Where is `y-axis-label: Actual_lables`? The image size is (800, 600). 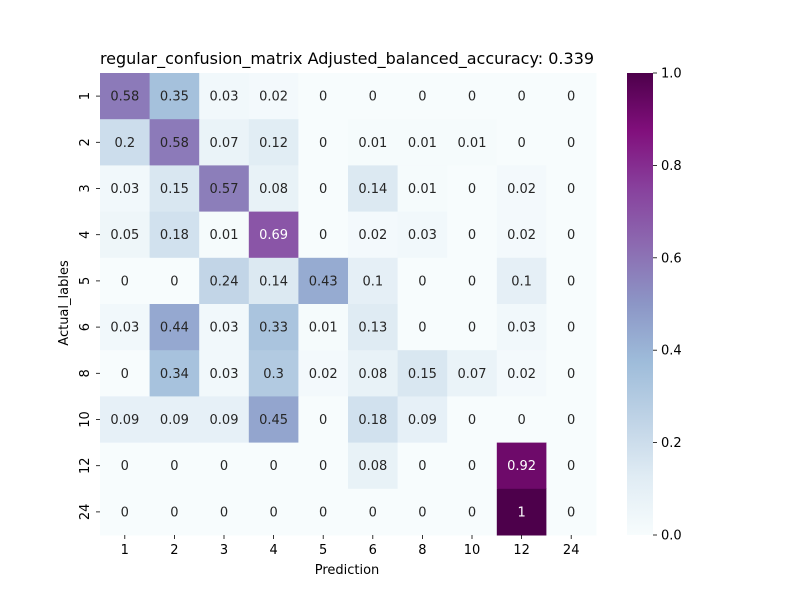
y-axis-label: Actual_lables is located at coordinates (64, 303).